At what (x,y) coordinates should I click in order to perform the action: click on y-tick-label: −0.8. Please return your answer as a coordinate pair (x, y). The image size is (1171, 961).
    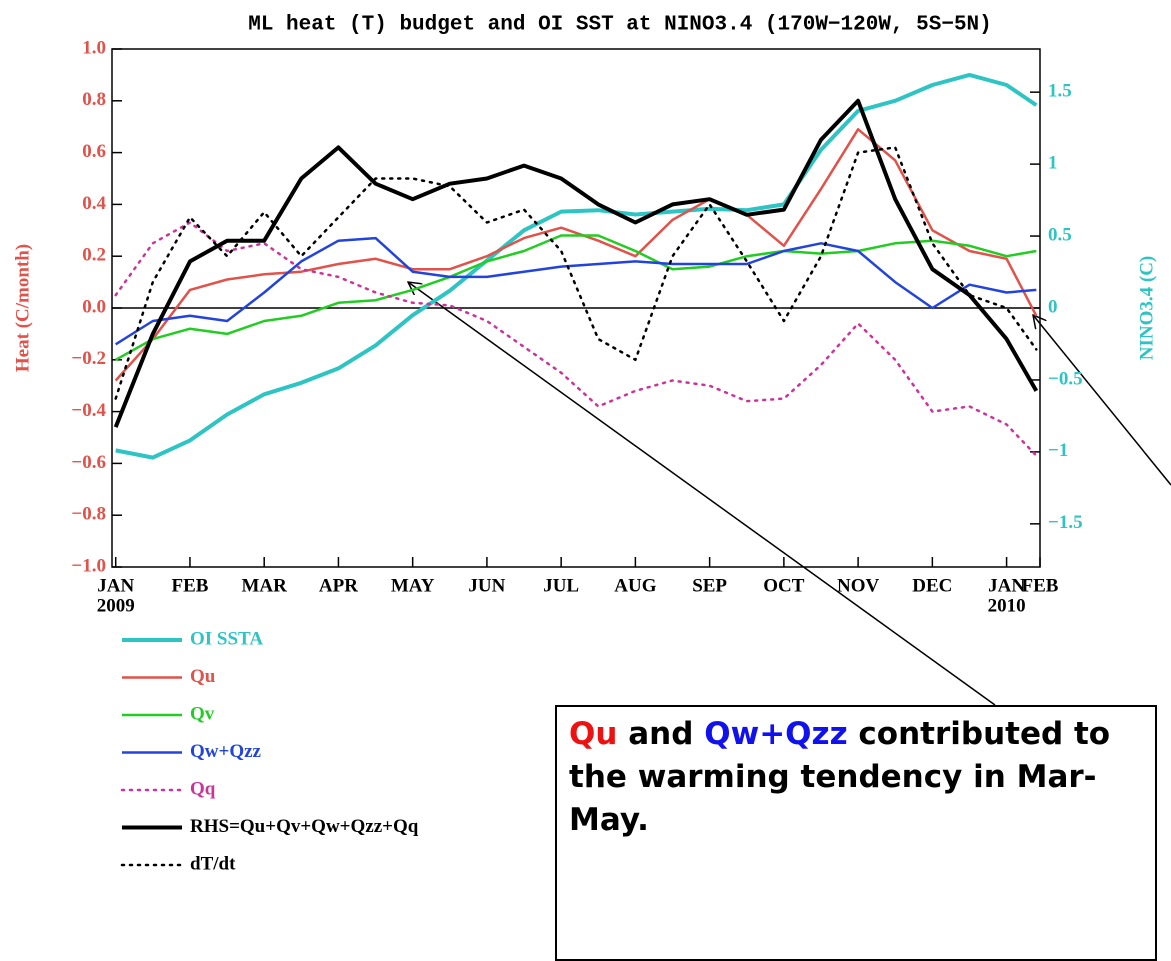
    Looking at the image, I should click on (88, 514).